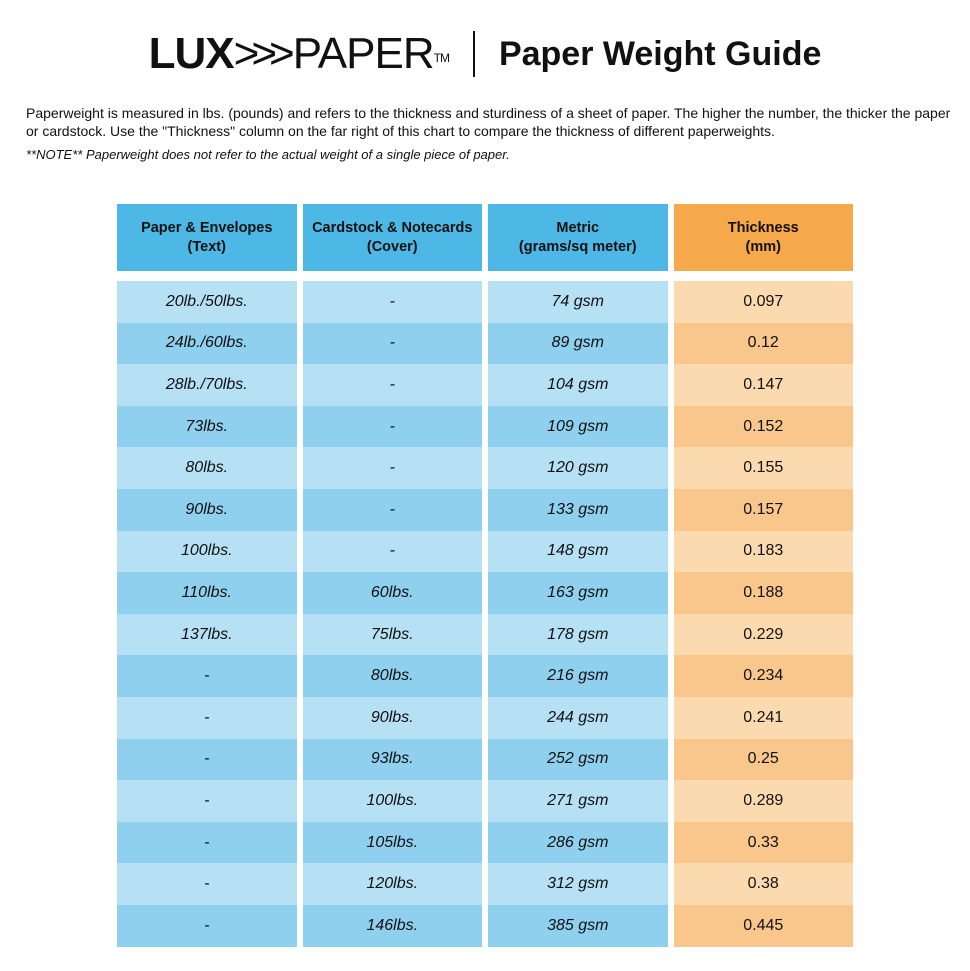  Describe the element at coordinates (763, 676) in the screenshot. I see `cell-thickness: 0.234` at that location.